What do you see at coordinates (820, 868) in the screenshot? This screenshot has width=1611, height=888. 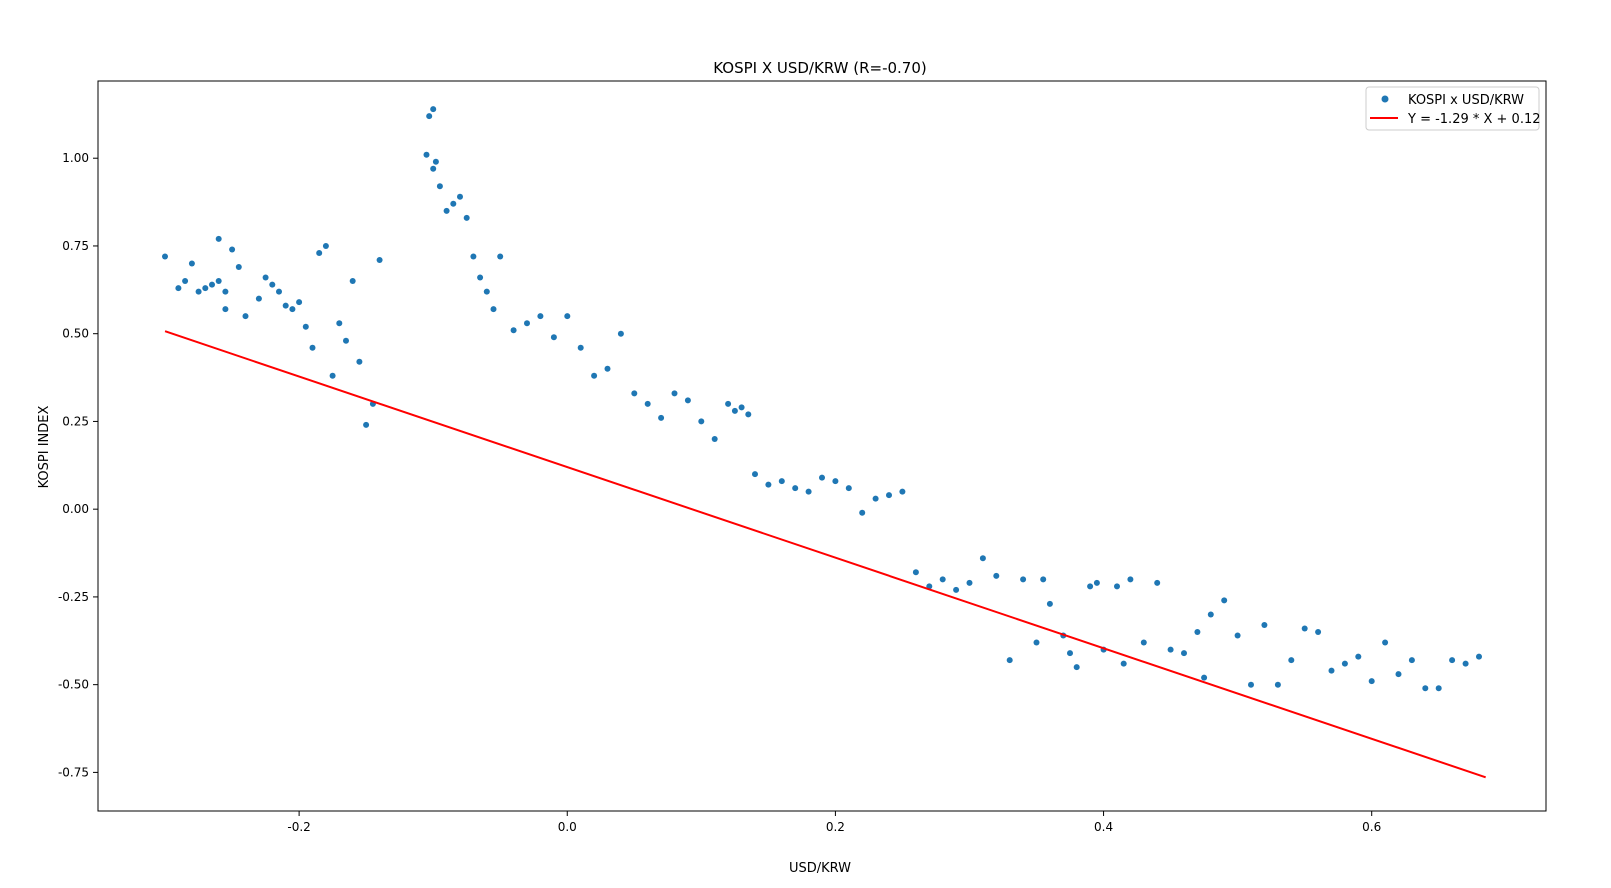 I see `x-axis-label: USD/KRW` at bounding box center [820, 868].